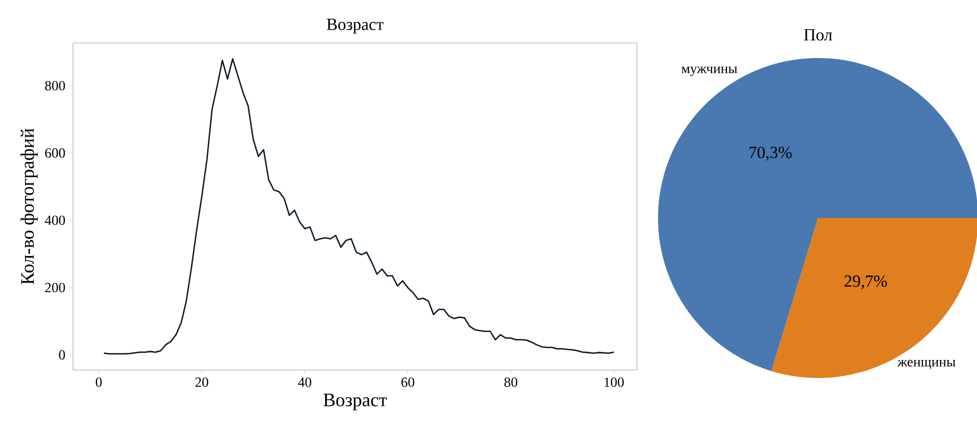 The height and width of the screenshot is (434, 977). Describe the element at coordinates (54, 221) in the screenshot. I see `y-tick-label: 400` at that location.